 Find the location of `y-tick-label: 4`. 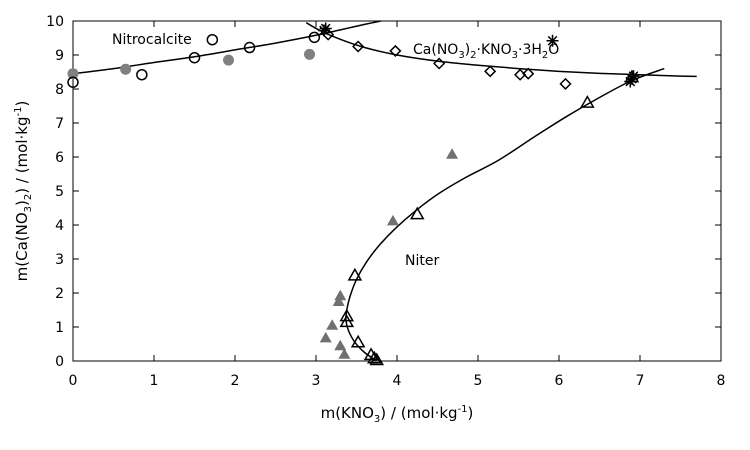

y-tick-label: 4 is located at coordinates (59, 226).